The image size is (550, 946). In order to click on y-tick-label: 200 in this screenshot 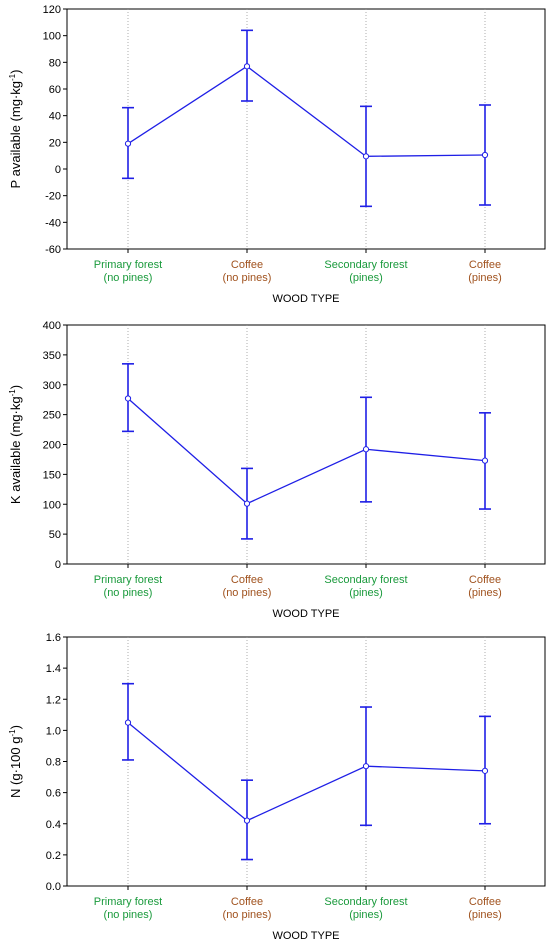, I will do `click(52, 446)`.